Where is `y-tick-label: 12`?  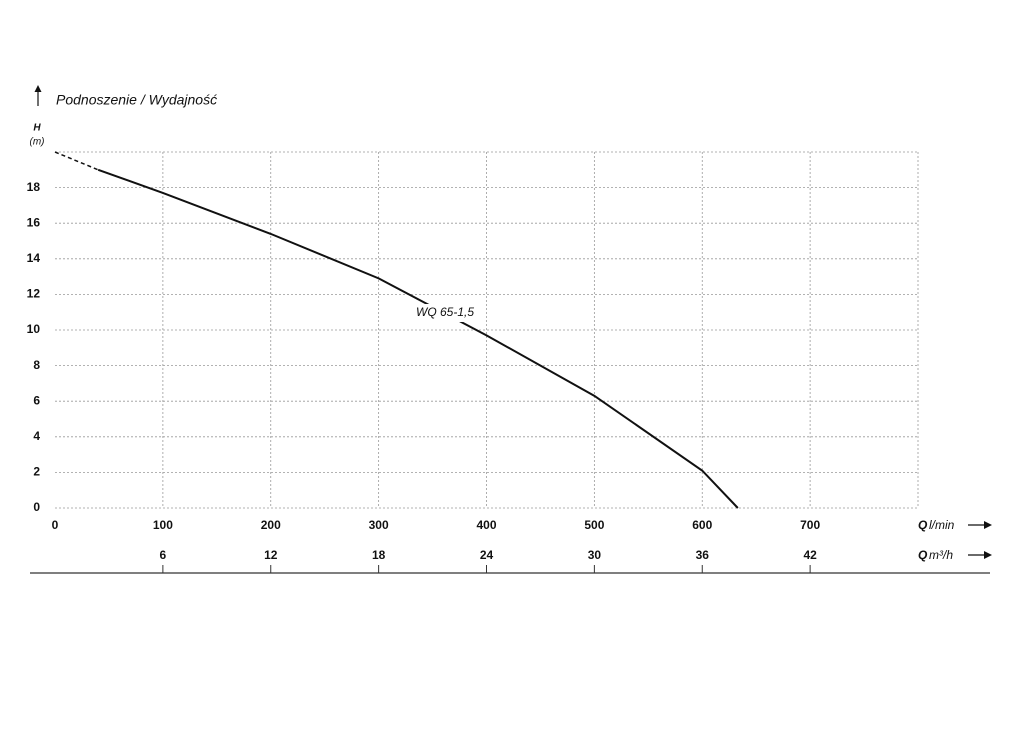
y-tick-label: 12 is located at coordinates (34, 294).